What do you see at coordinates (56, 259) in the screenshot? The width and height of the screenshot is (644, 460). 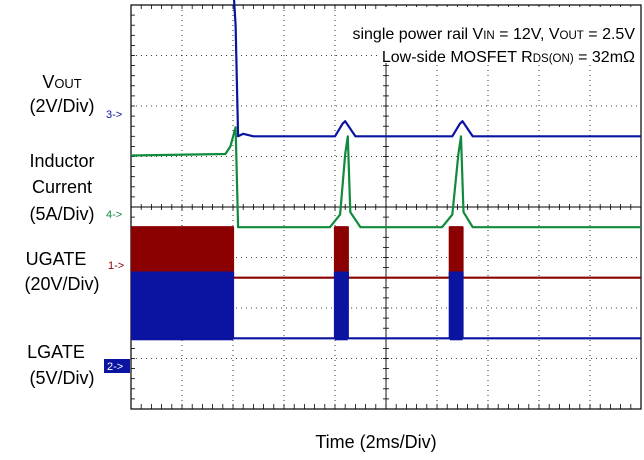 I see `channel-label-ugate: UGATE` at bounding box center [56, 259].